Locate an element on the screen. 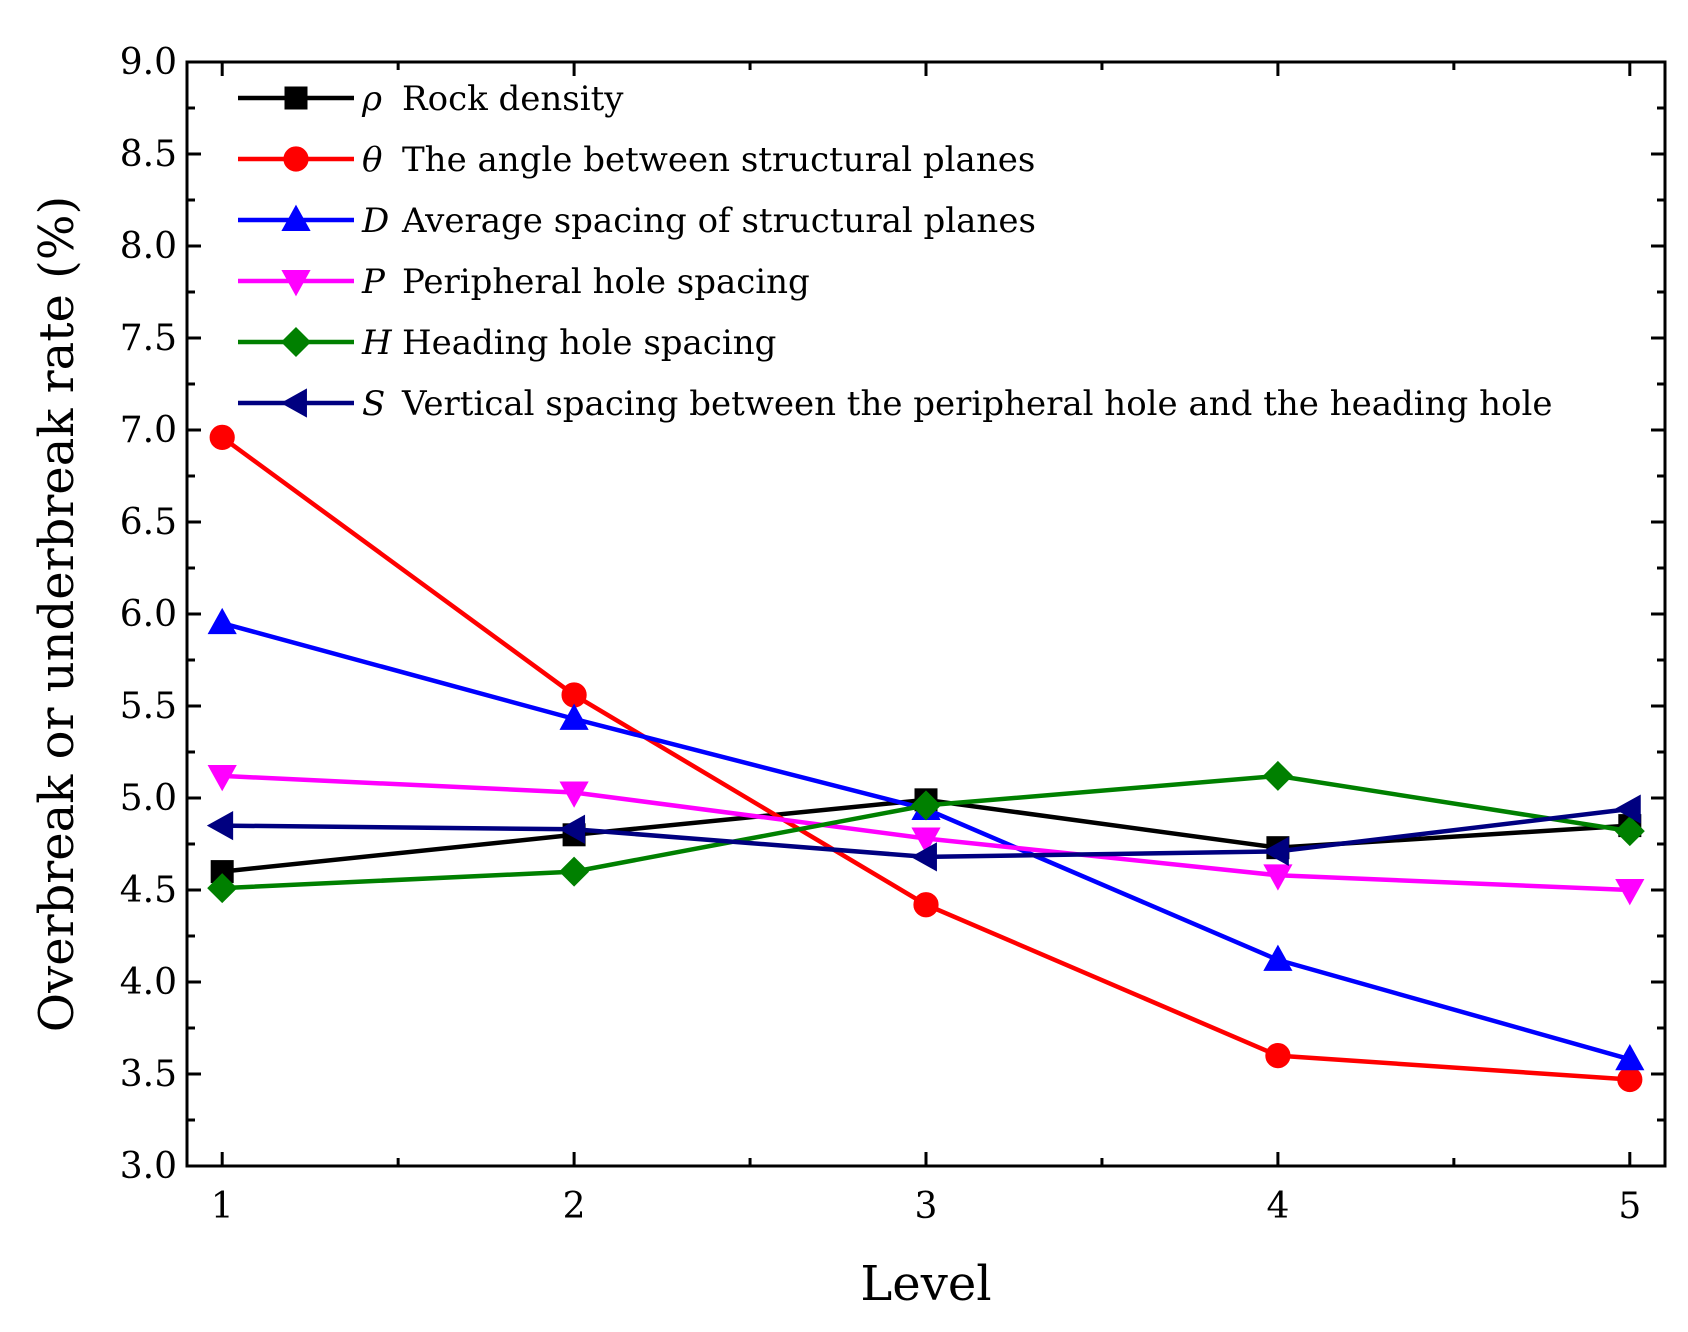 This screenshot has height=1332, width=1688. legend-item: D Average spacing of structural planes is located at coordinates (637, 221).